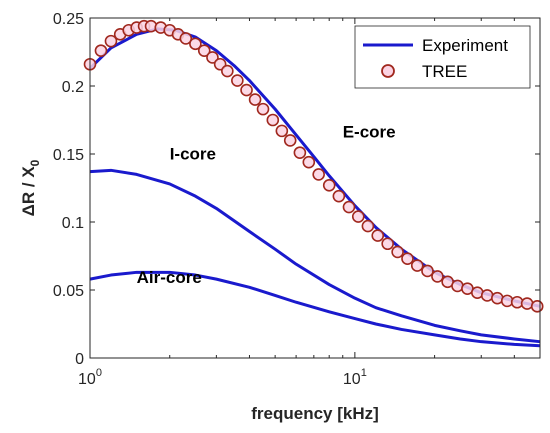 This screenshot has width=550, height=433. What do you see at coordinates (315, 309) in the screenshot?
I see `series-line-air-core` at bounding box center [315, 309].